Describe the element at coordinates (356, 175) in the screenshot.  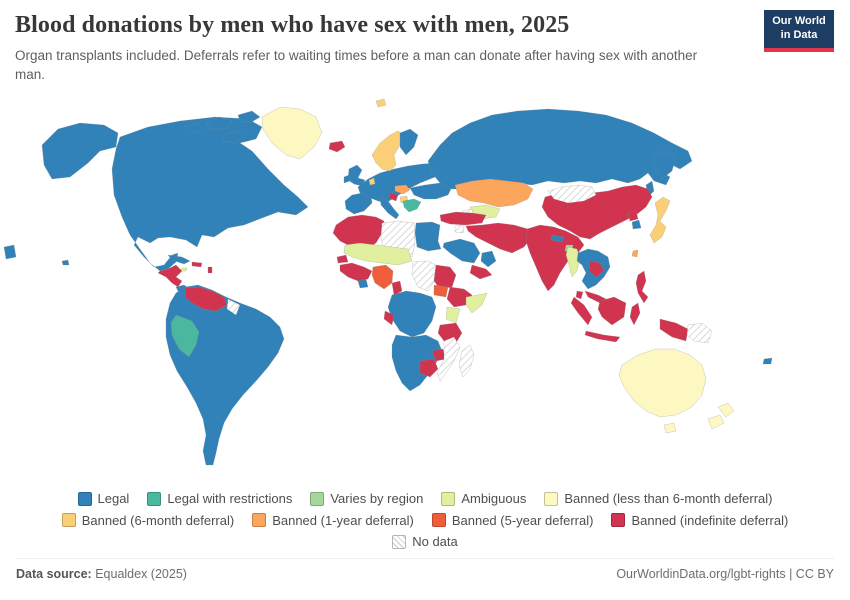
I see `region-uk` at that location.